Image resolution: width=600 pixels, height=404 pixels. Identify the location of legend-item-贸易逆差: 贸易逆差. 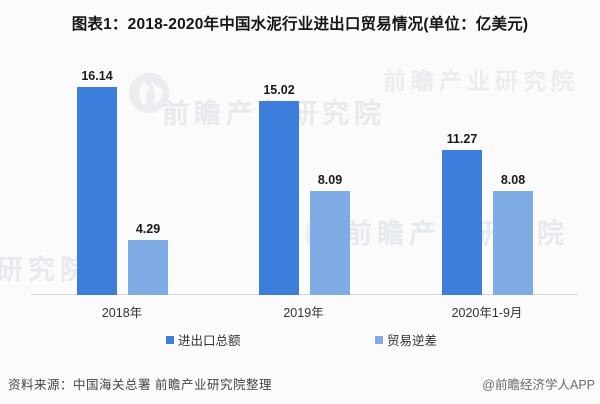
(406, 339).